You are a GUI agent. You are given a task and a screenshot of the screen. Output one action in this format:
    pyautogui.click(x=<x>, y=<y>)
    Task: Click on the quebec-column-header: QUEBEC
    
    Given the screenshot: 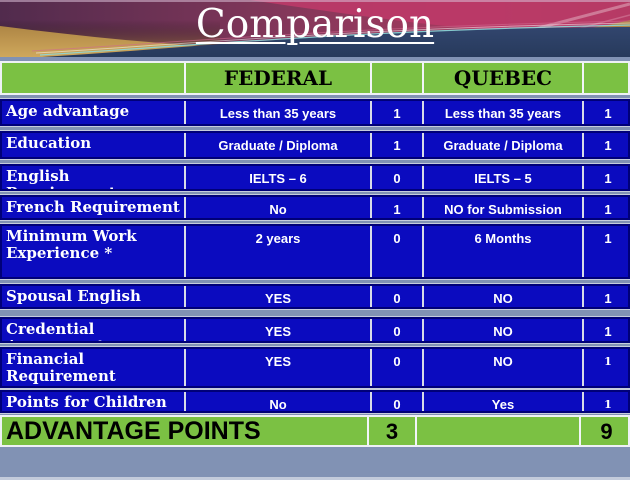 What is the action you would take?
    pyautogui.click(x=502, y=78)
    